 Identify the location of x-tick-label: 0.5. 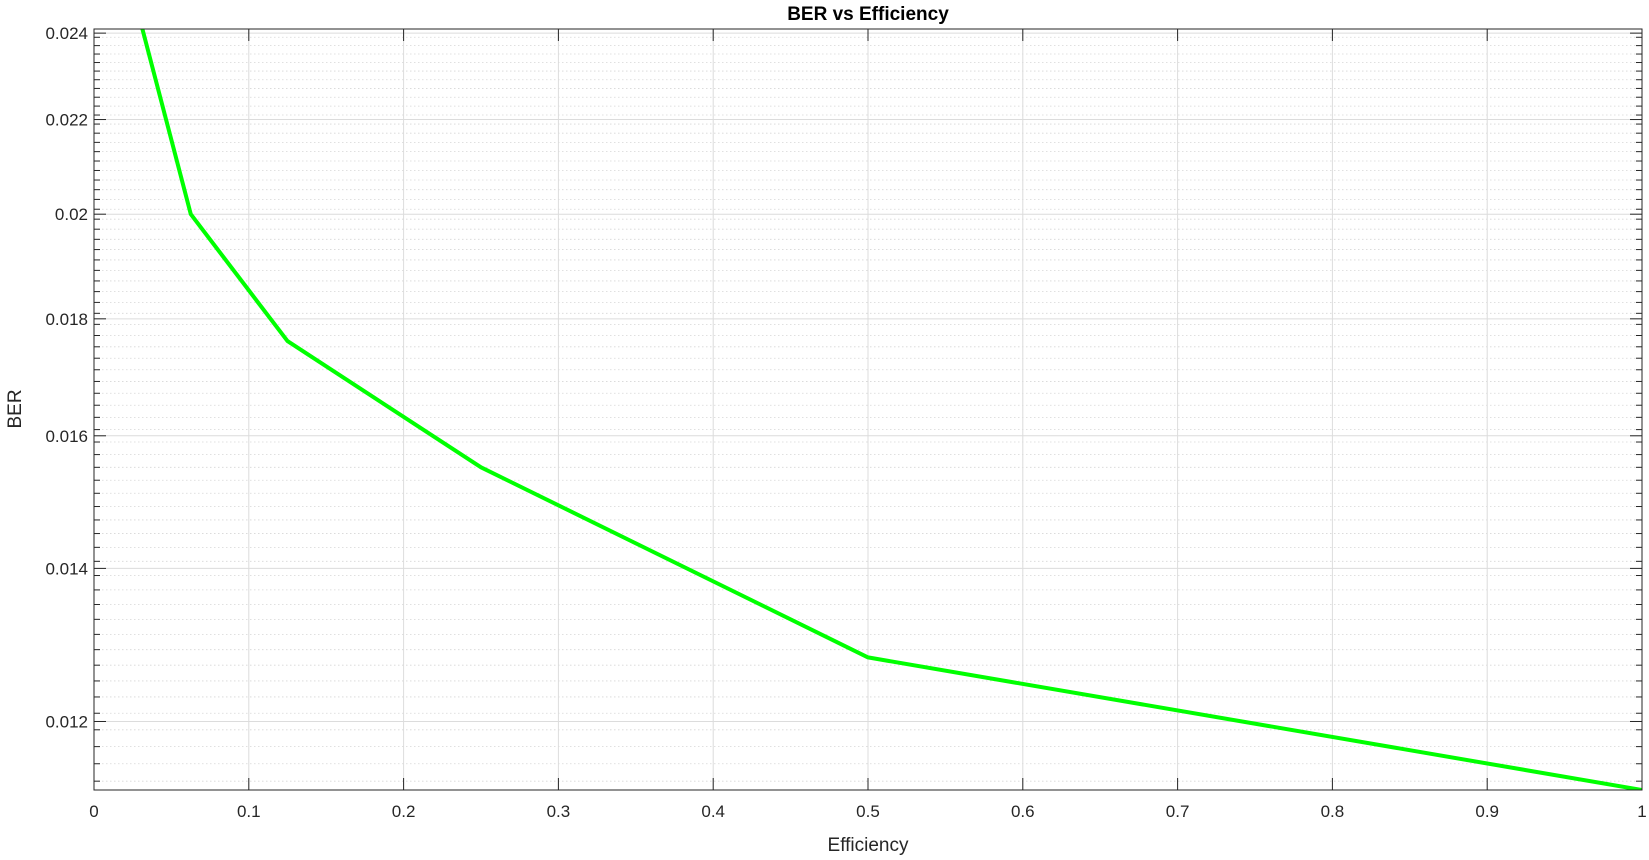
(868, 811).